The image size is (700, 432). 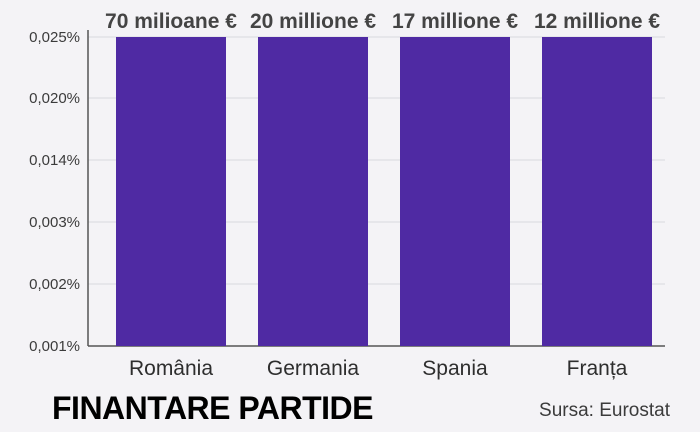 I want to click on y-tick-label: 0,025%, so click(x=54, y=37).